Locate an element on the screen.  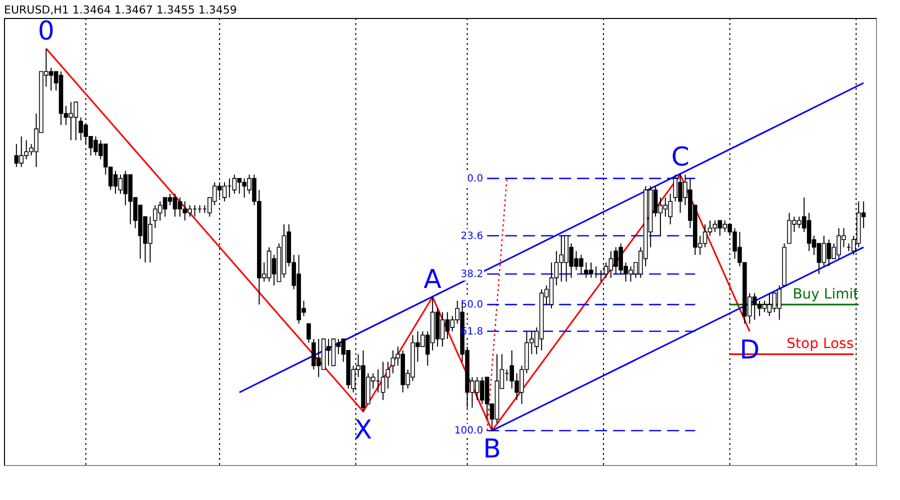
series-label: 0.0 is located at coordinates (475, 178).